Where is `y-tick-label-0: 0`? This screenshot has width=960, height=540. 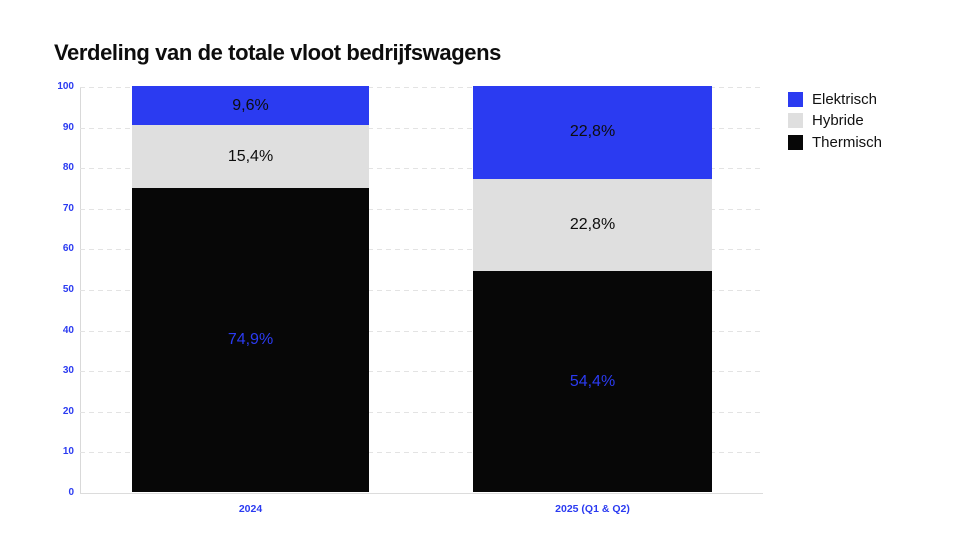
y-tick-label-0: 0 is located at coordinates (71, 492).